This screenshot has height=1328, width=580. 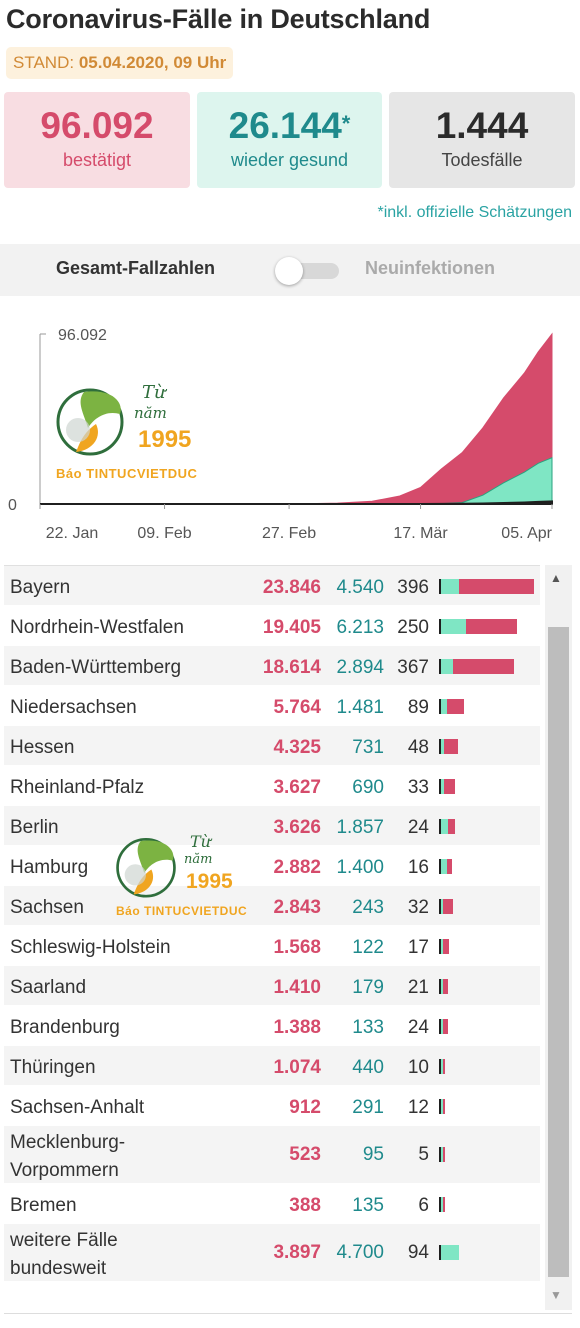 I want to click on confirmed-cell: 523, so click(x=305, y=1154).